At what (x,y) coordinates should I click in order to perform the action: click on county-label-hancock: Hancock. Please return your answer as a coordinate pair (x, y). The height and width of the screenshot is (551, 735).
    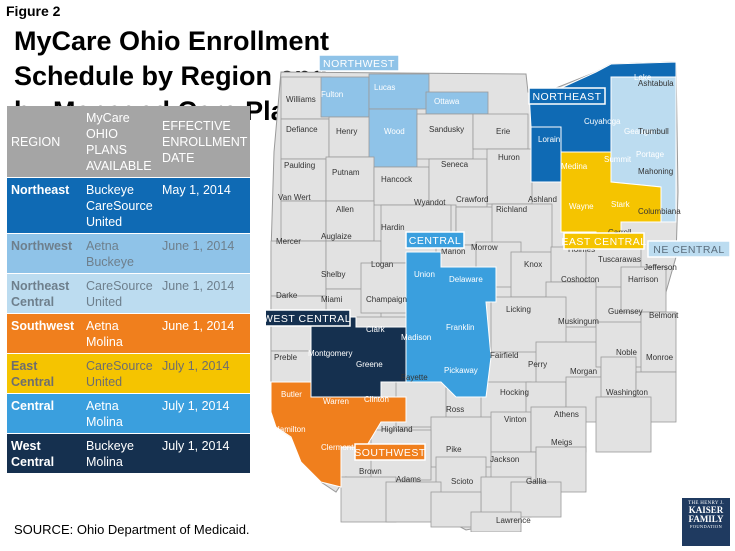
    Looking at the image, I should click on (397, 179).